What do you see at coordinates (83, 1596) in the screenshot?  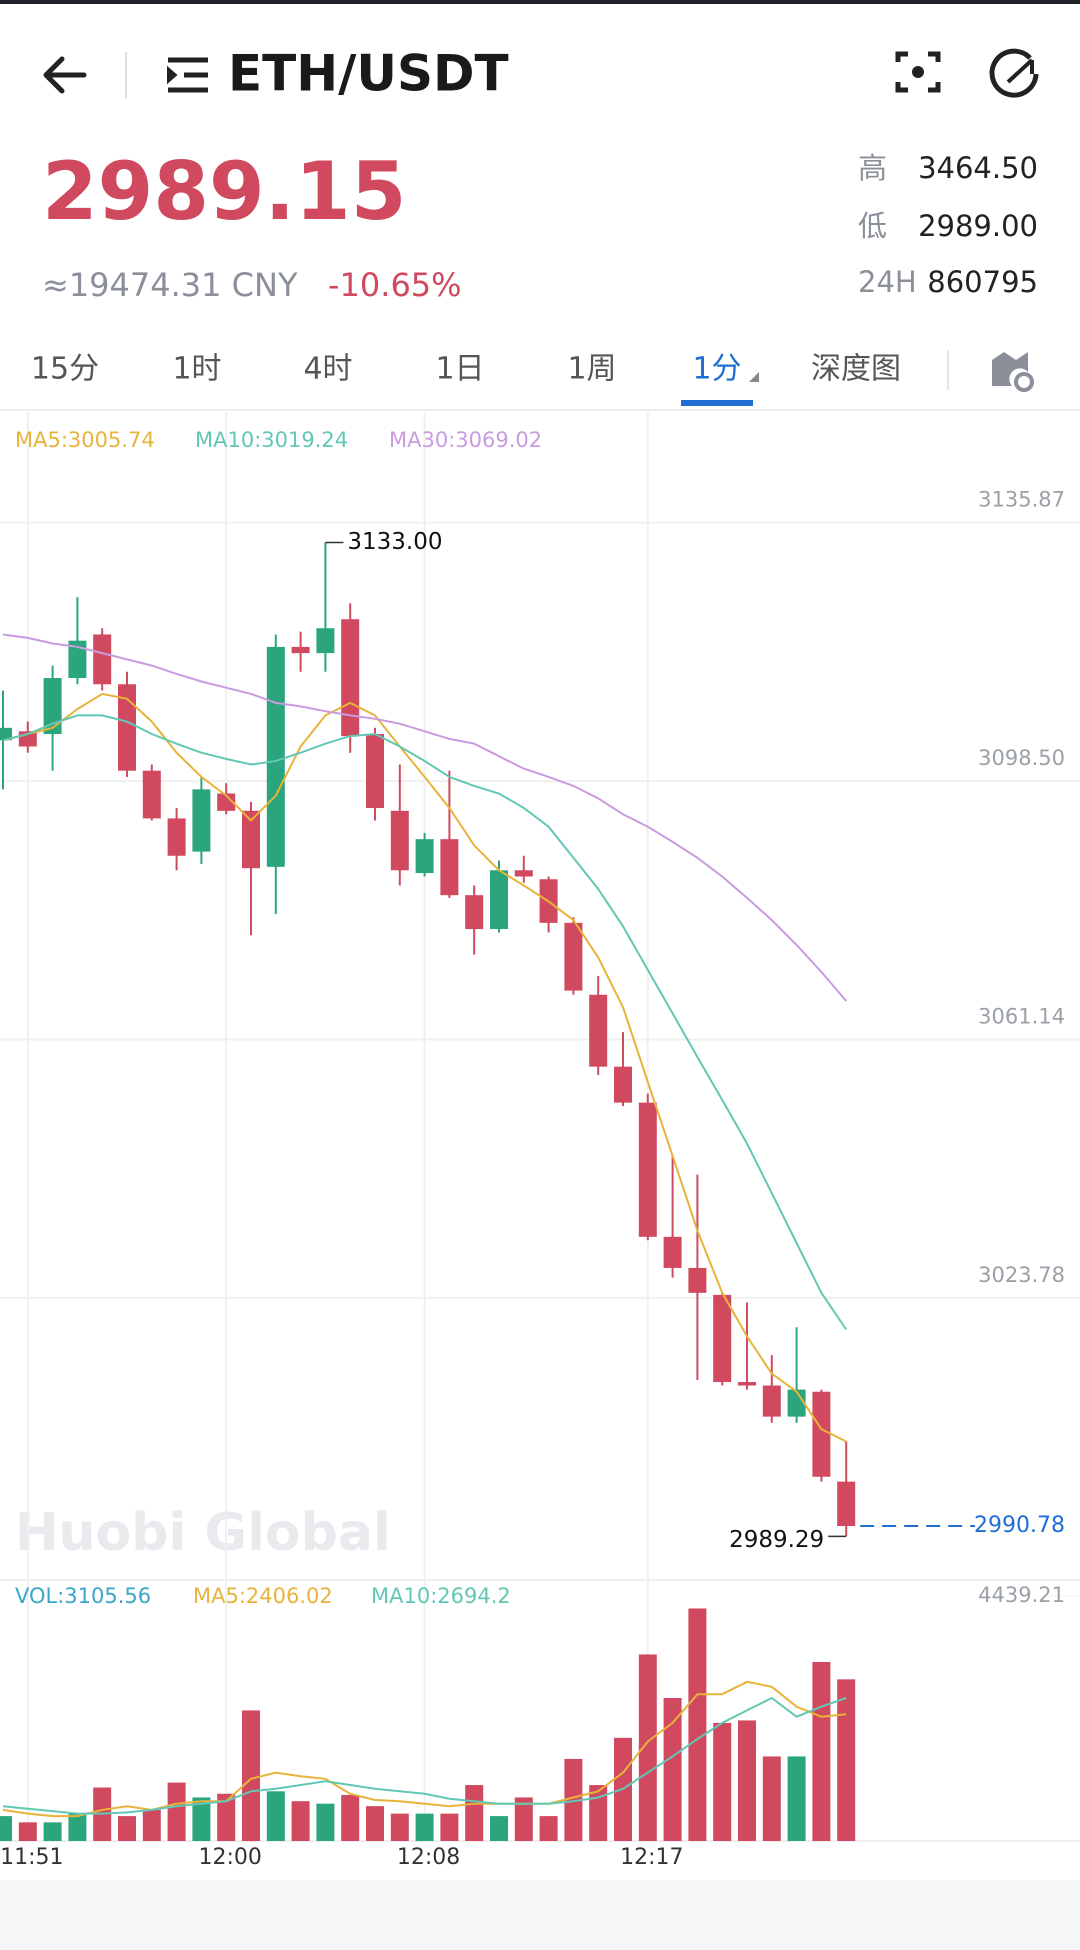 I see `volume-legend: VOL:3105.56` at bounding box center [83, 1596].